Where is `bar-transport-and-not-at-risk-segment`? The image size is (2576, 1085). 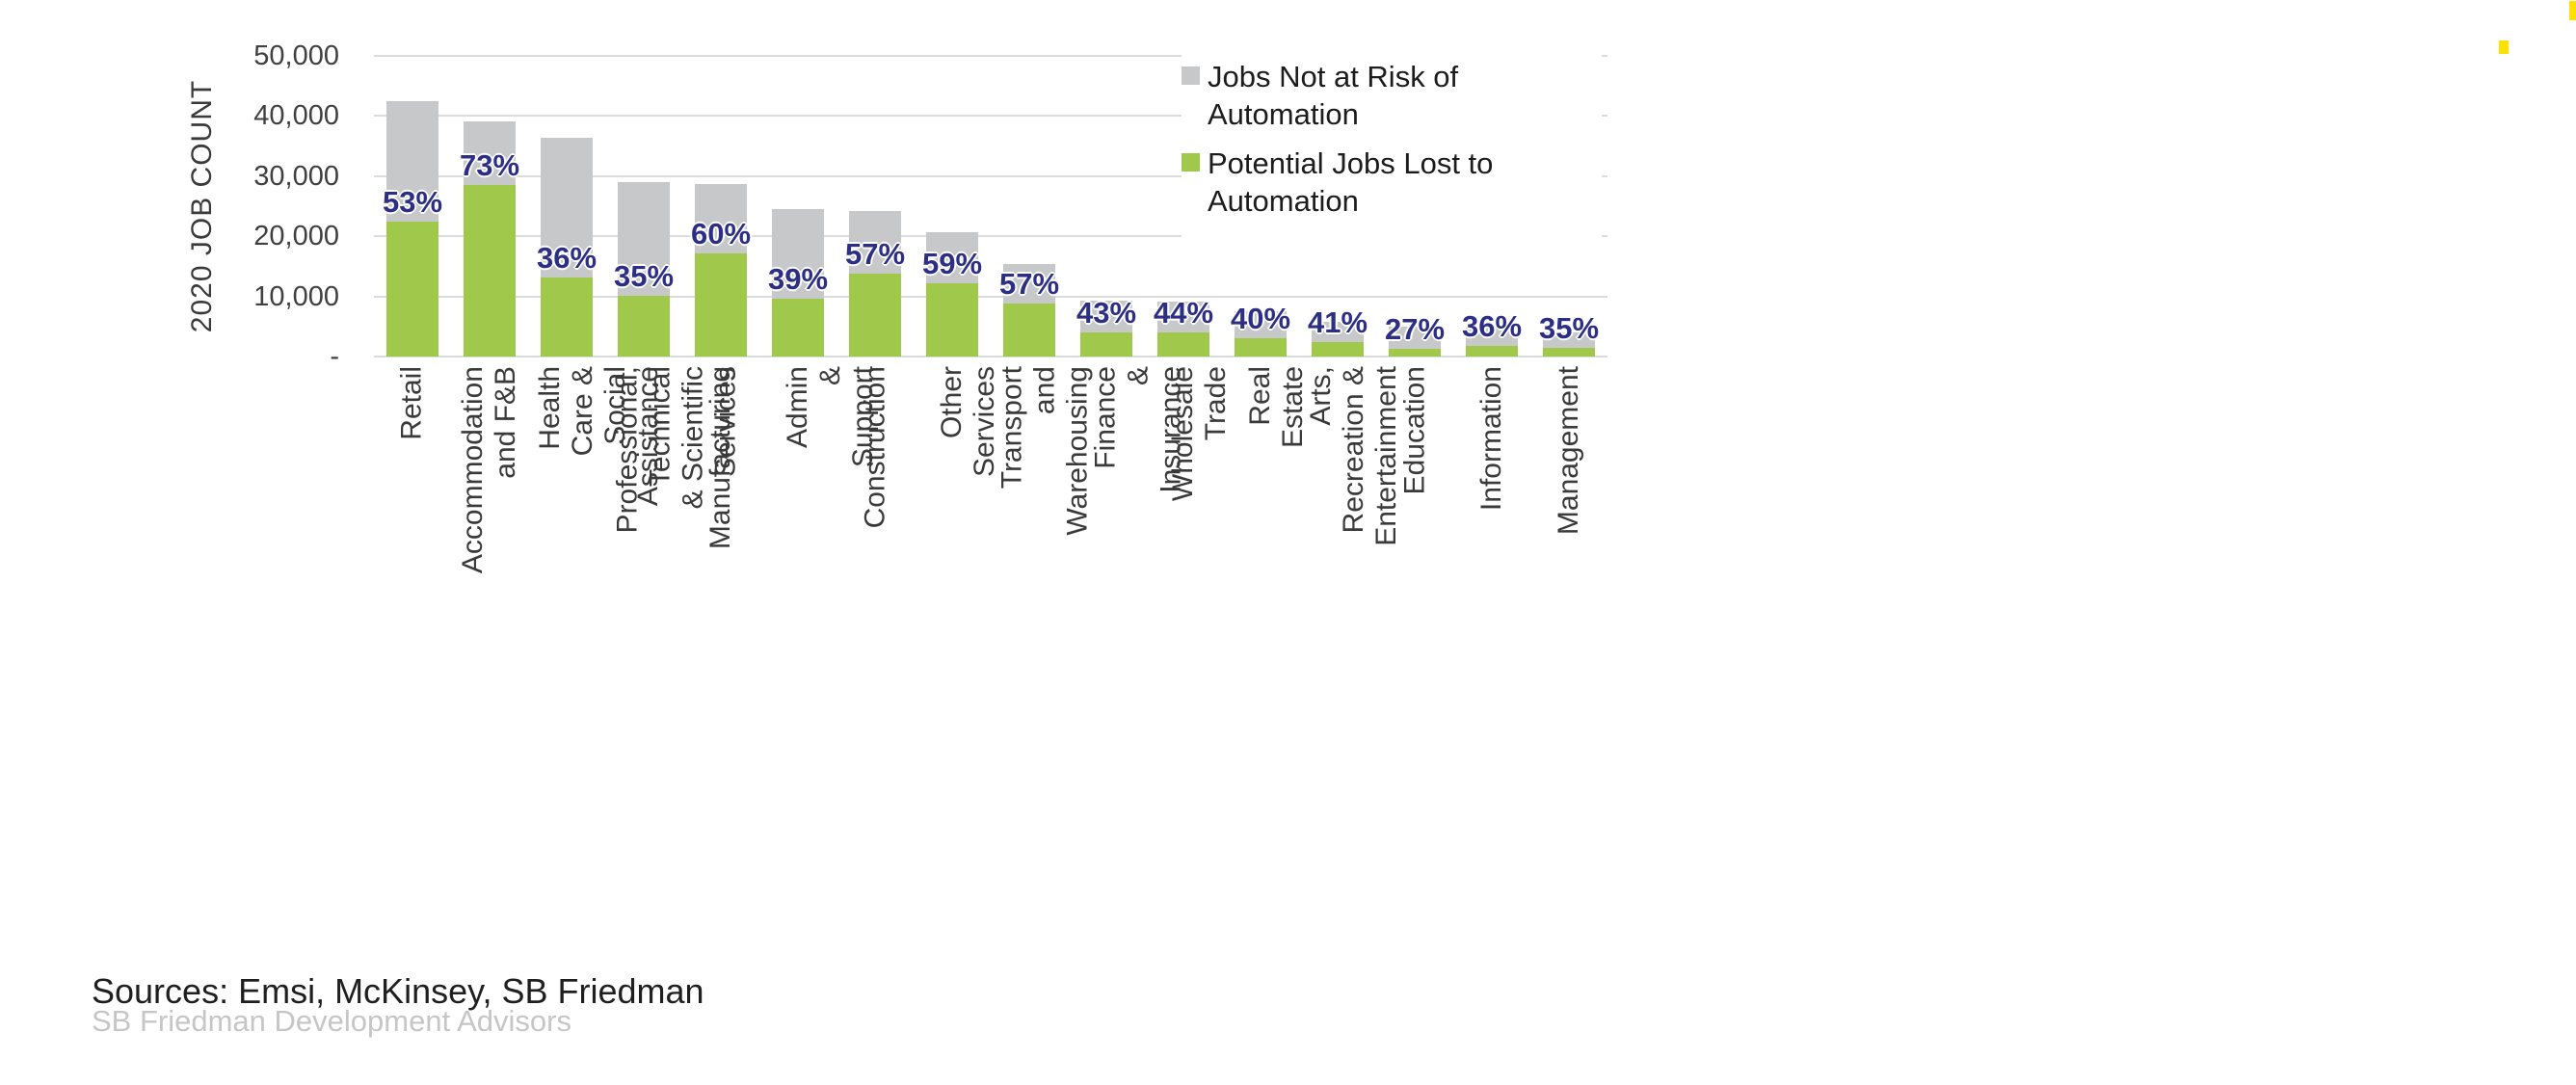 bar-transport-and-not-at-risk-segment is located at coordinates (1029, 284).